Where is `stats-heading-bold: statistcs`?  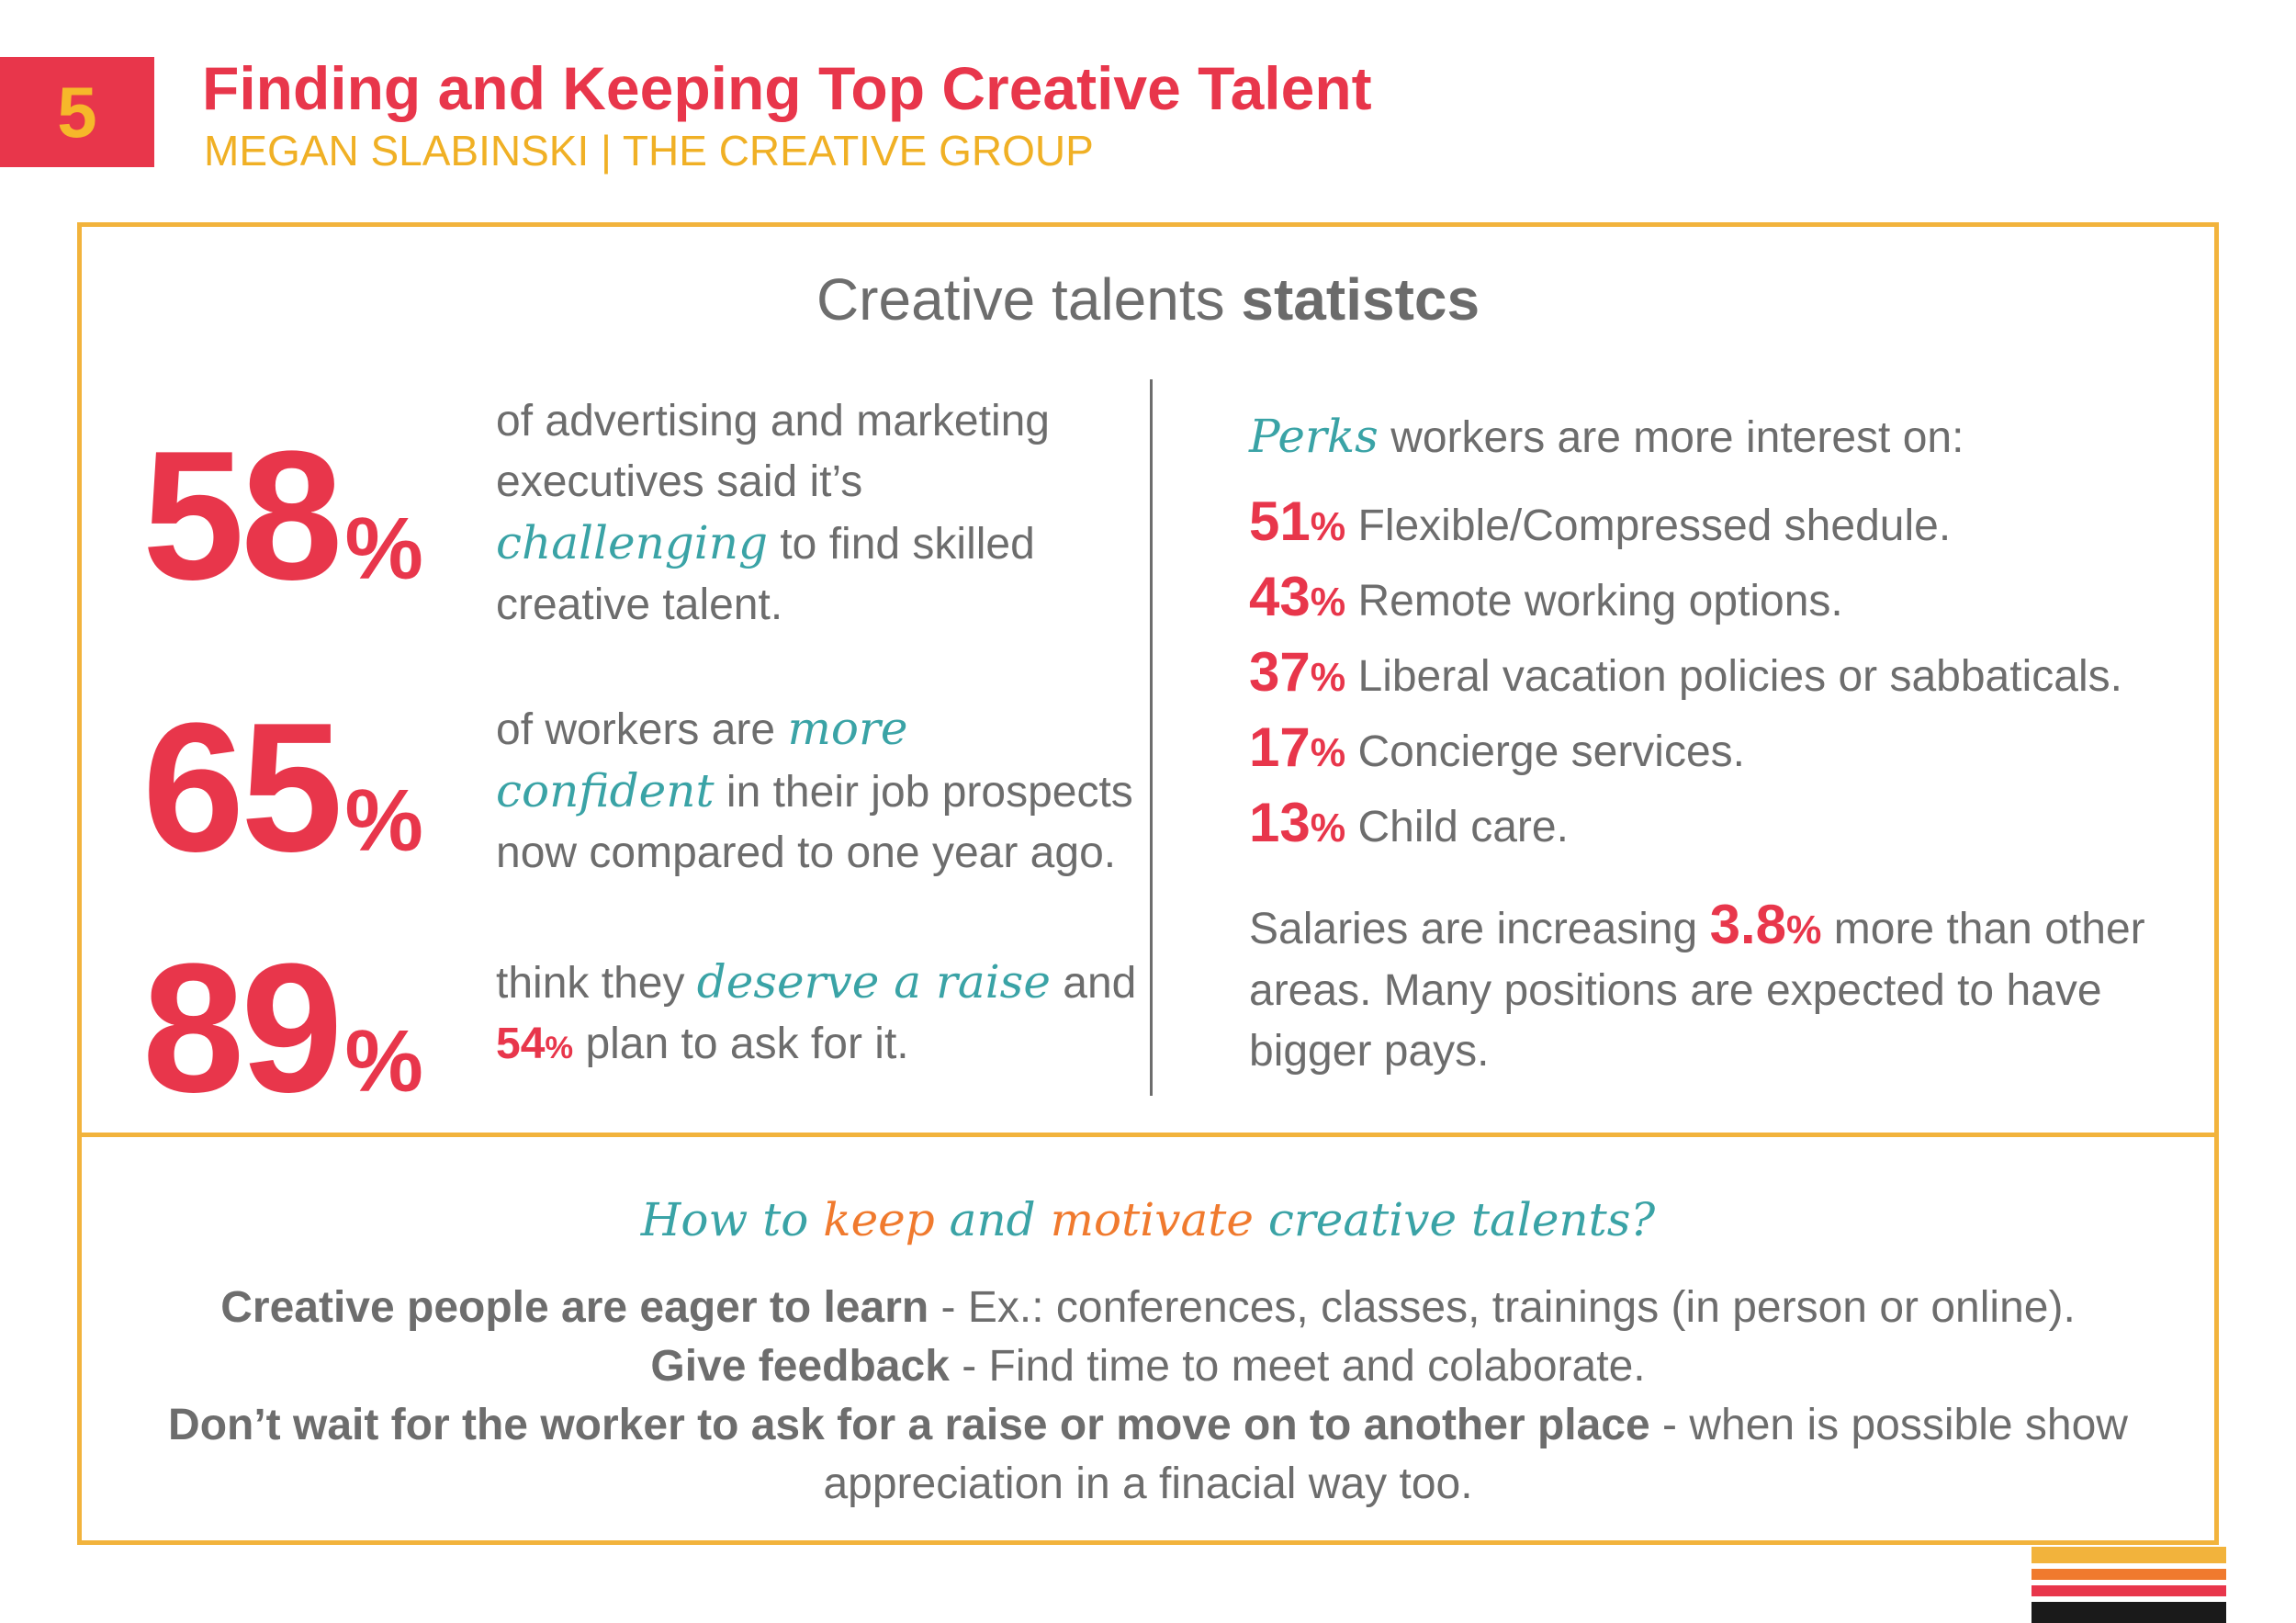 stats-heading-bold: statistcs is located at coordinates (1360, 299).